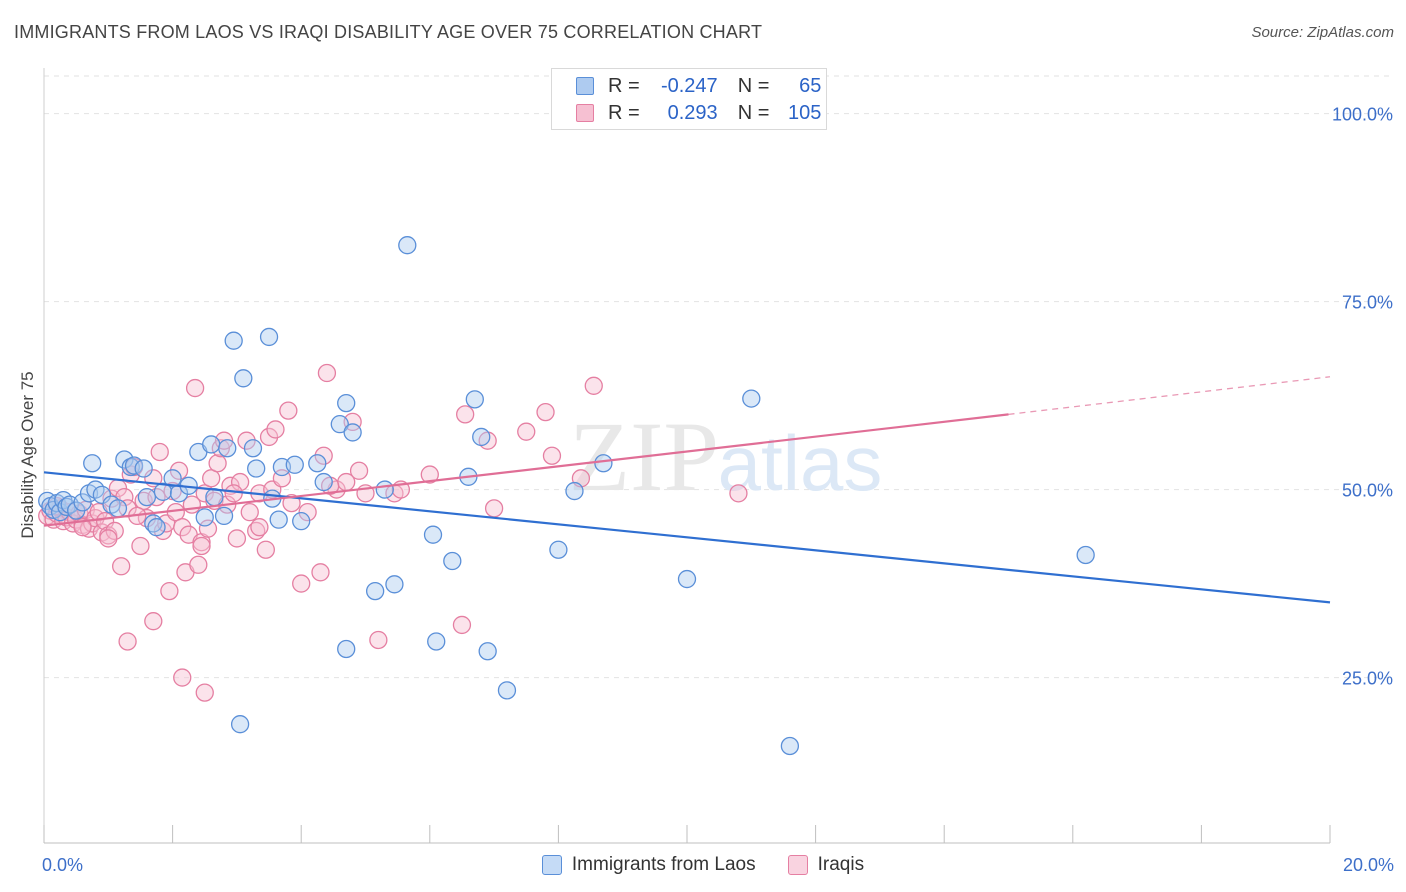  I want to click on x-tick-label: 0.0%, so click(62, 865).